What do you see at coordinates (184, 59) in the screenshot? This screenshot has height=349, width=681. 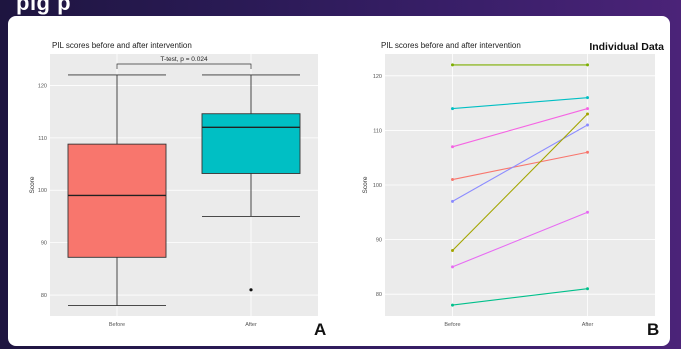 I see `ttest-annotation: T-test, p = 0.024` at bounding box center [184, 59].